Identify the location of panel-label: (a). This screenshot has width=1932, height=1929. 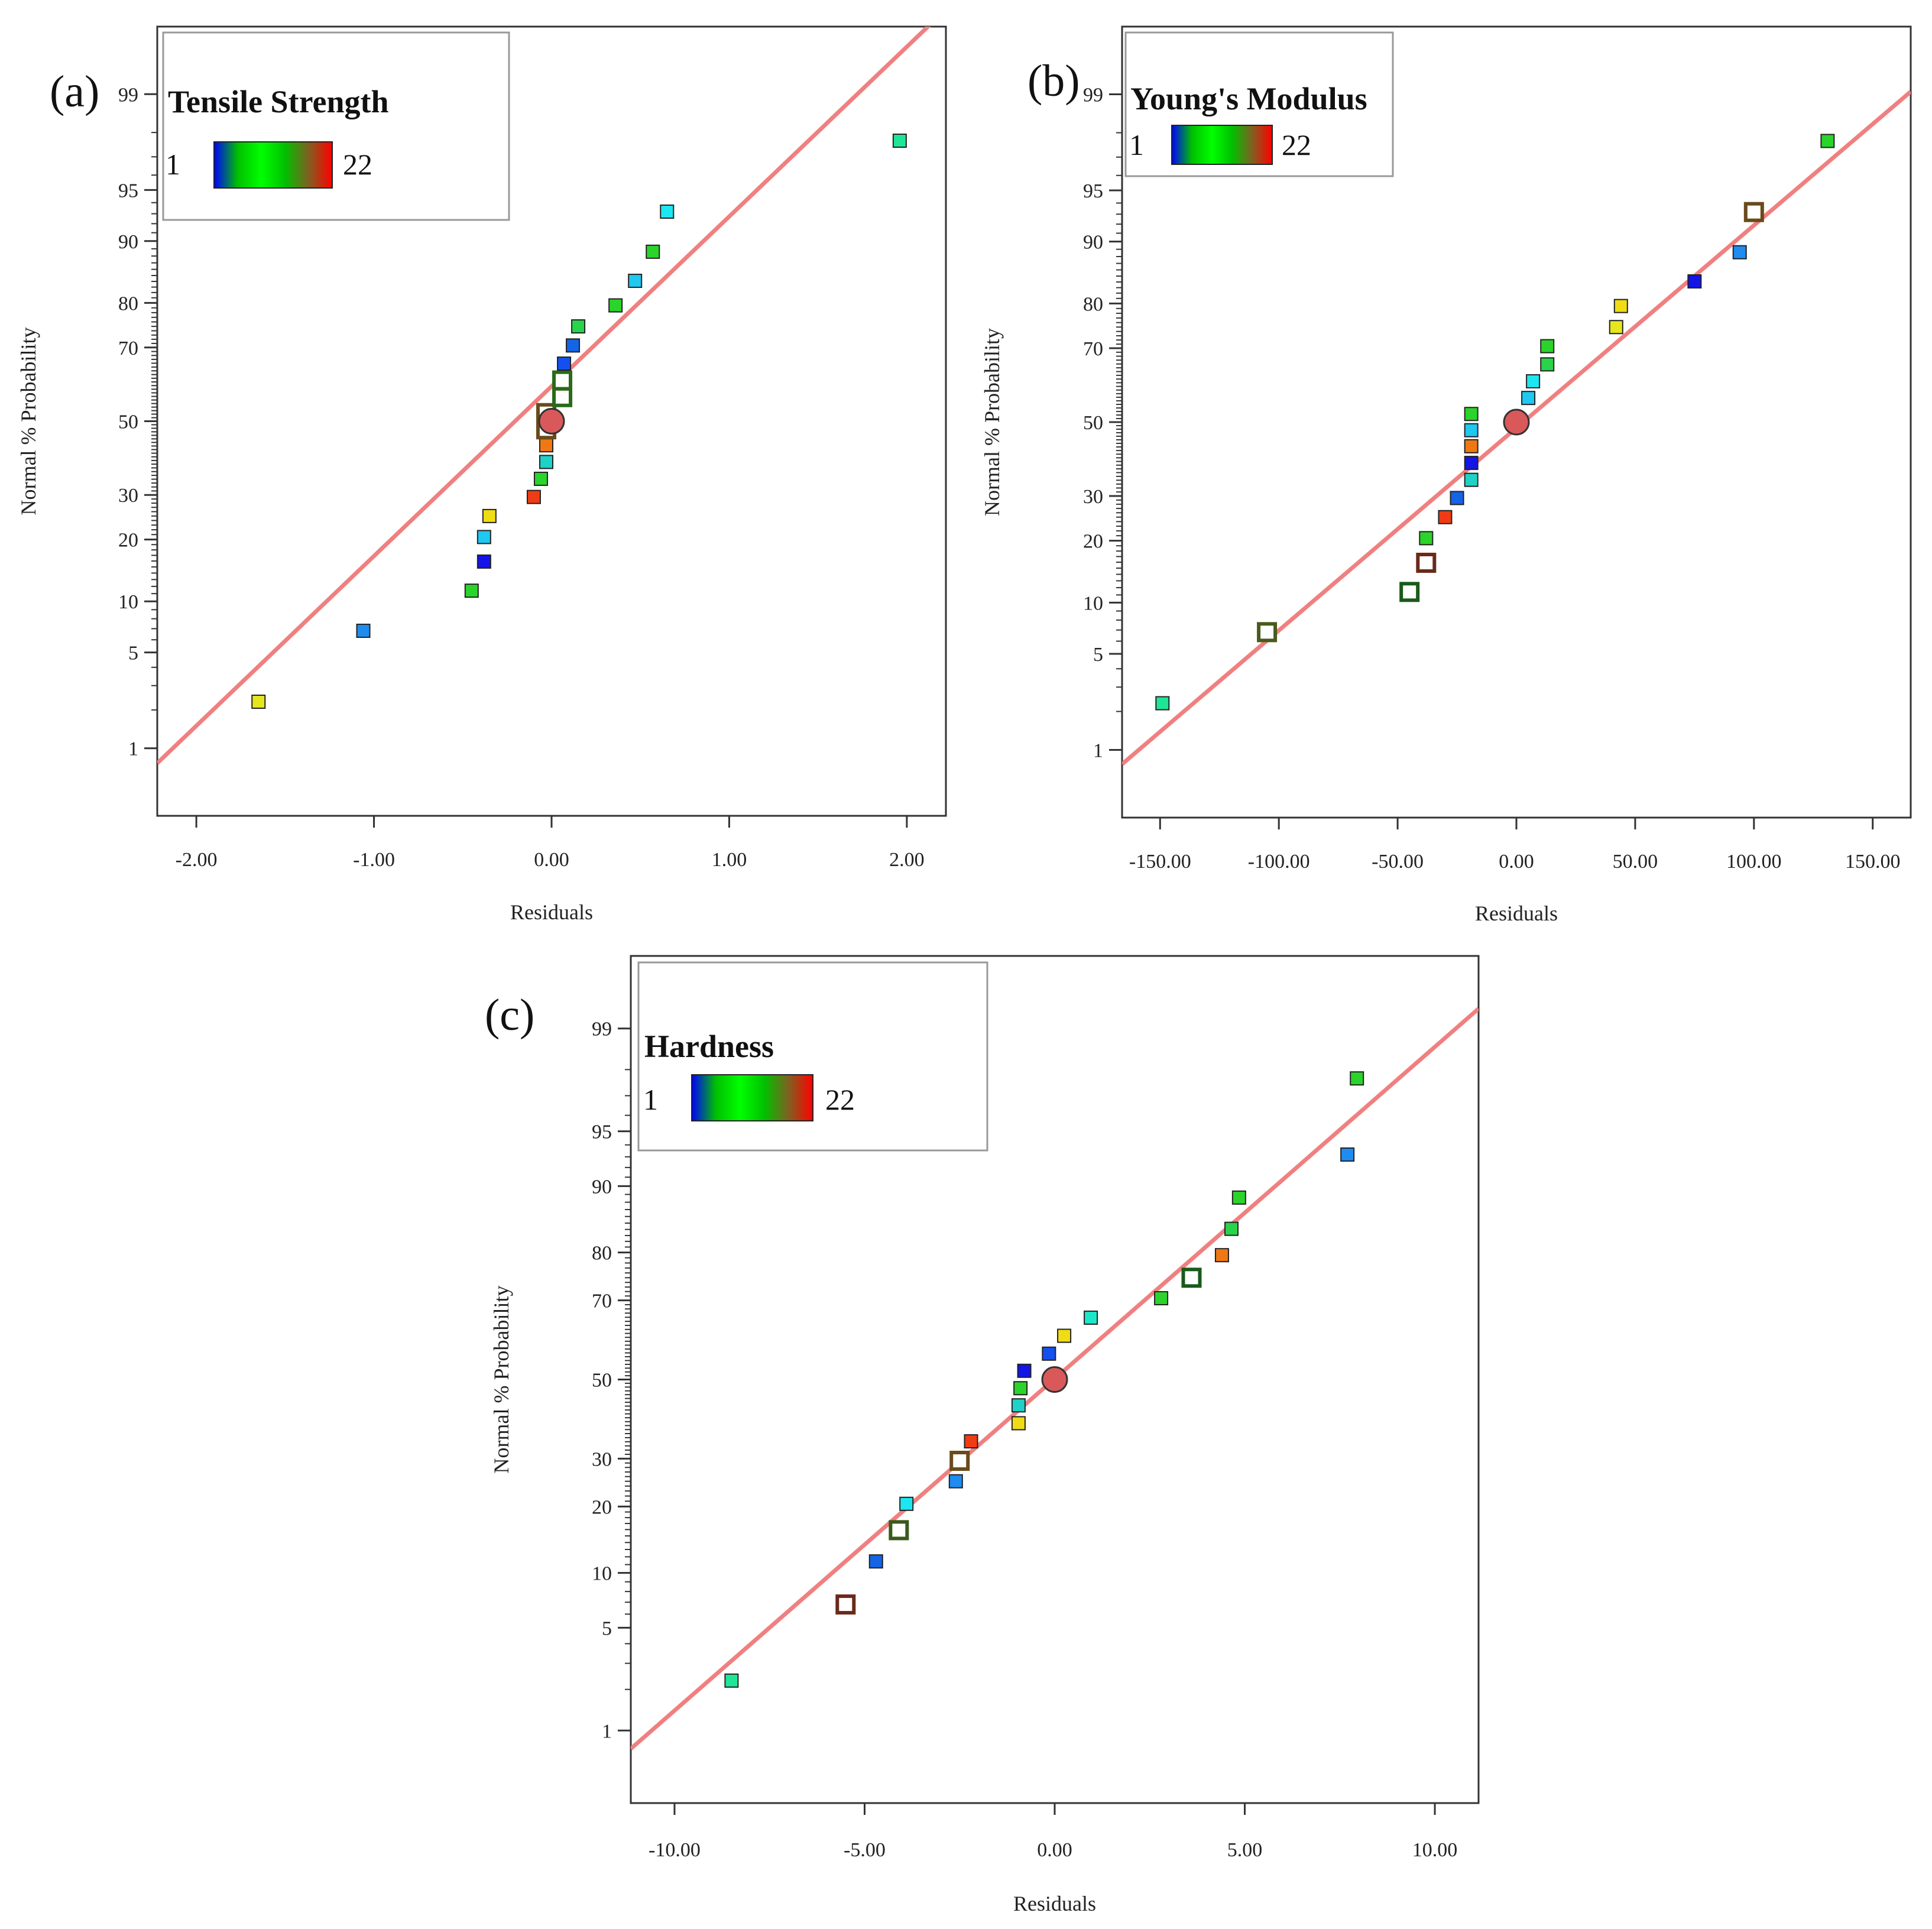
(74, 91).